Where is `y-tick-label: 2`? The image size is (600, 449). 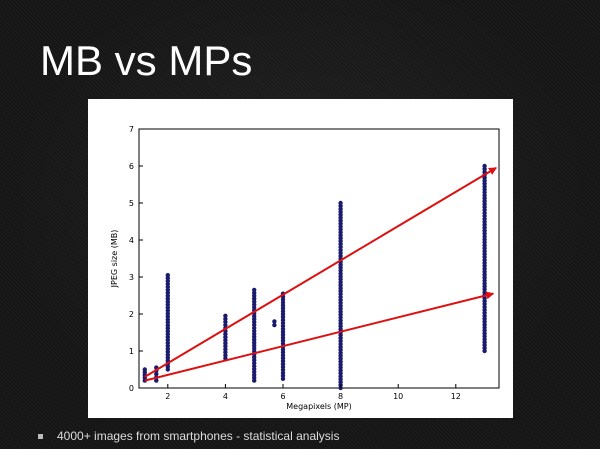
y-tick-label: 2 is located at coordinates (131, 314).